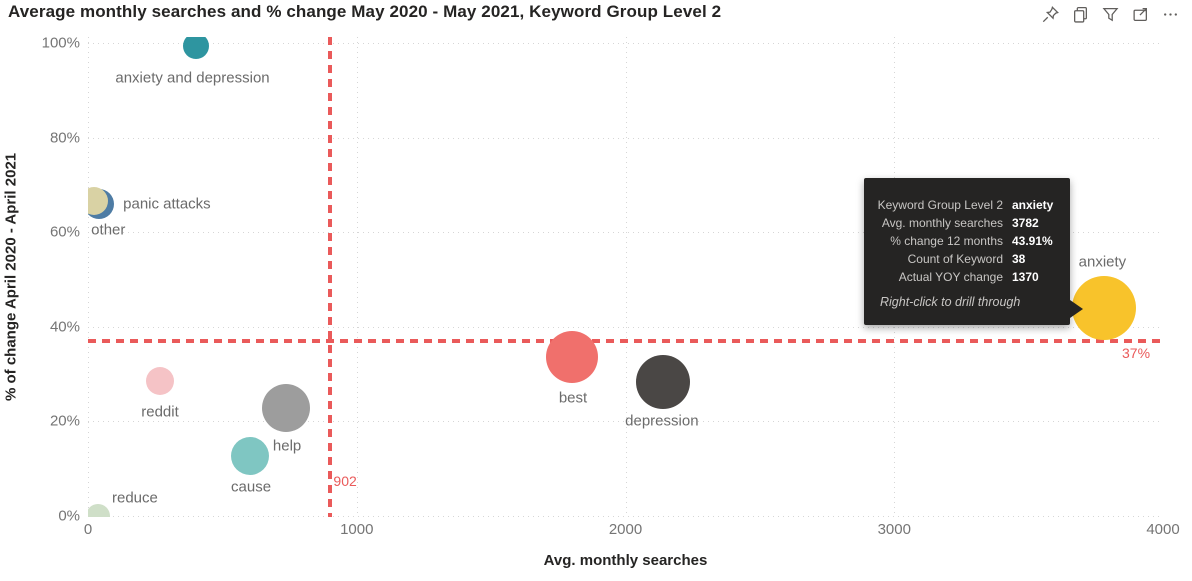  Describe the element at coordinates (250, 455) in the screenshot. I see `bubble-cause` at that location.